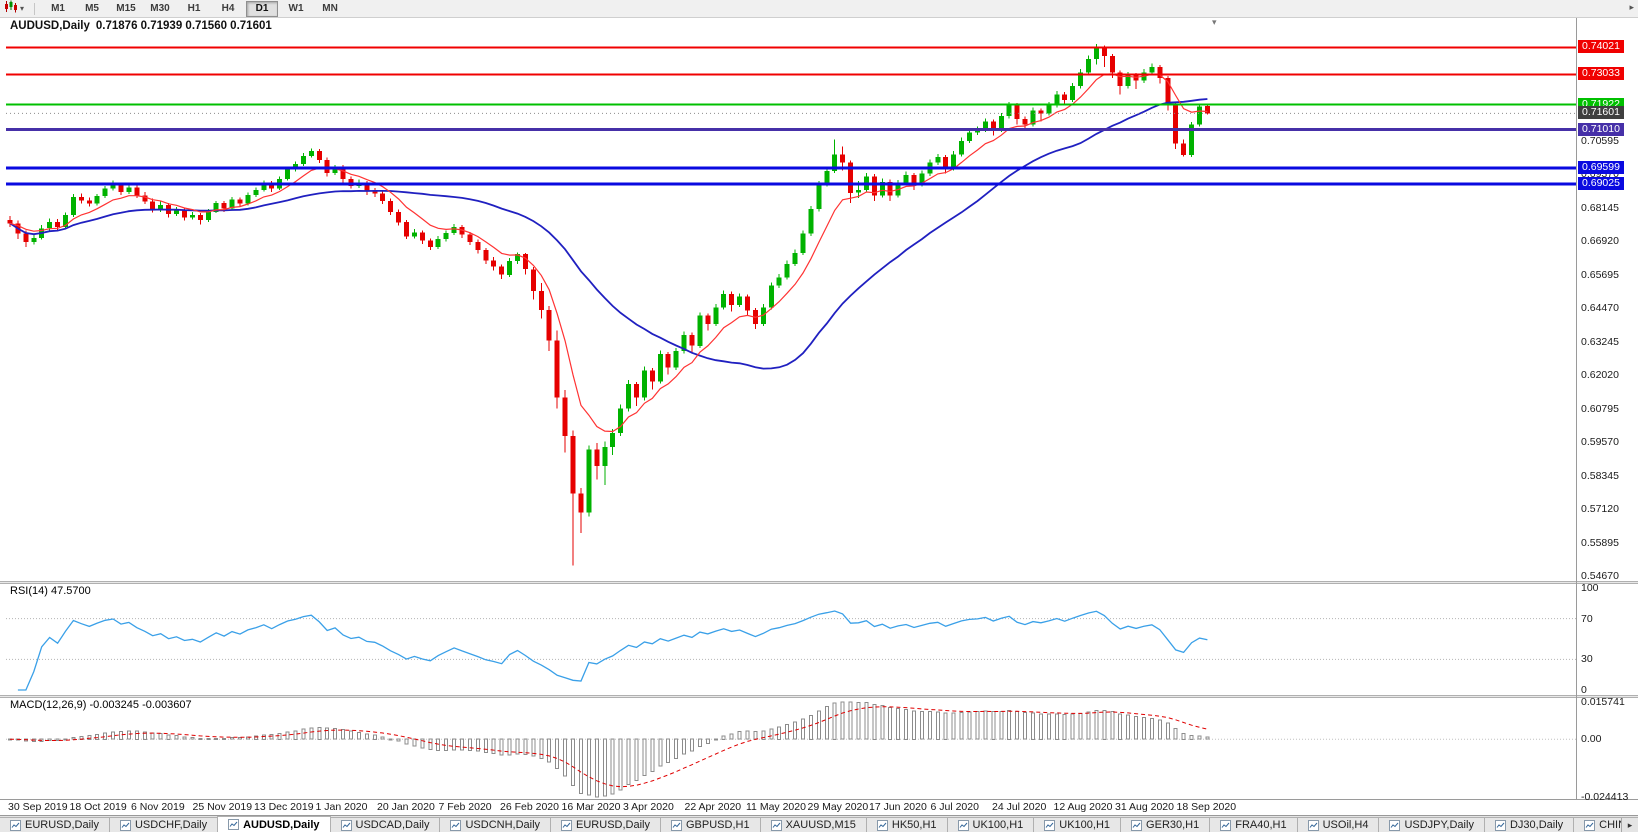 This screenshot has height=832, width=1638. What do you see at coordinates (330, 8) in the screenshot?
I see `timeframe-button-mn: MN` at bounding box center [330, 8].